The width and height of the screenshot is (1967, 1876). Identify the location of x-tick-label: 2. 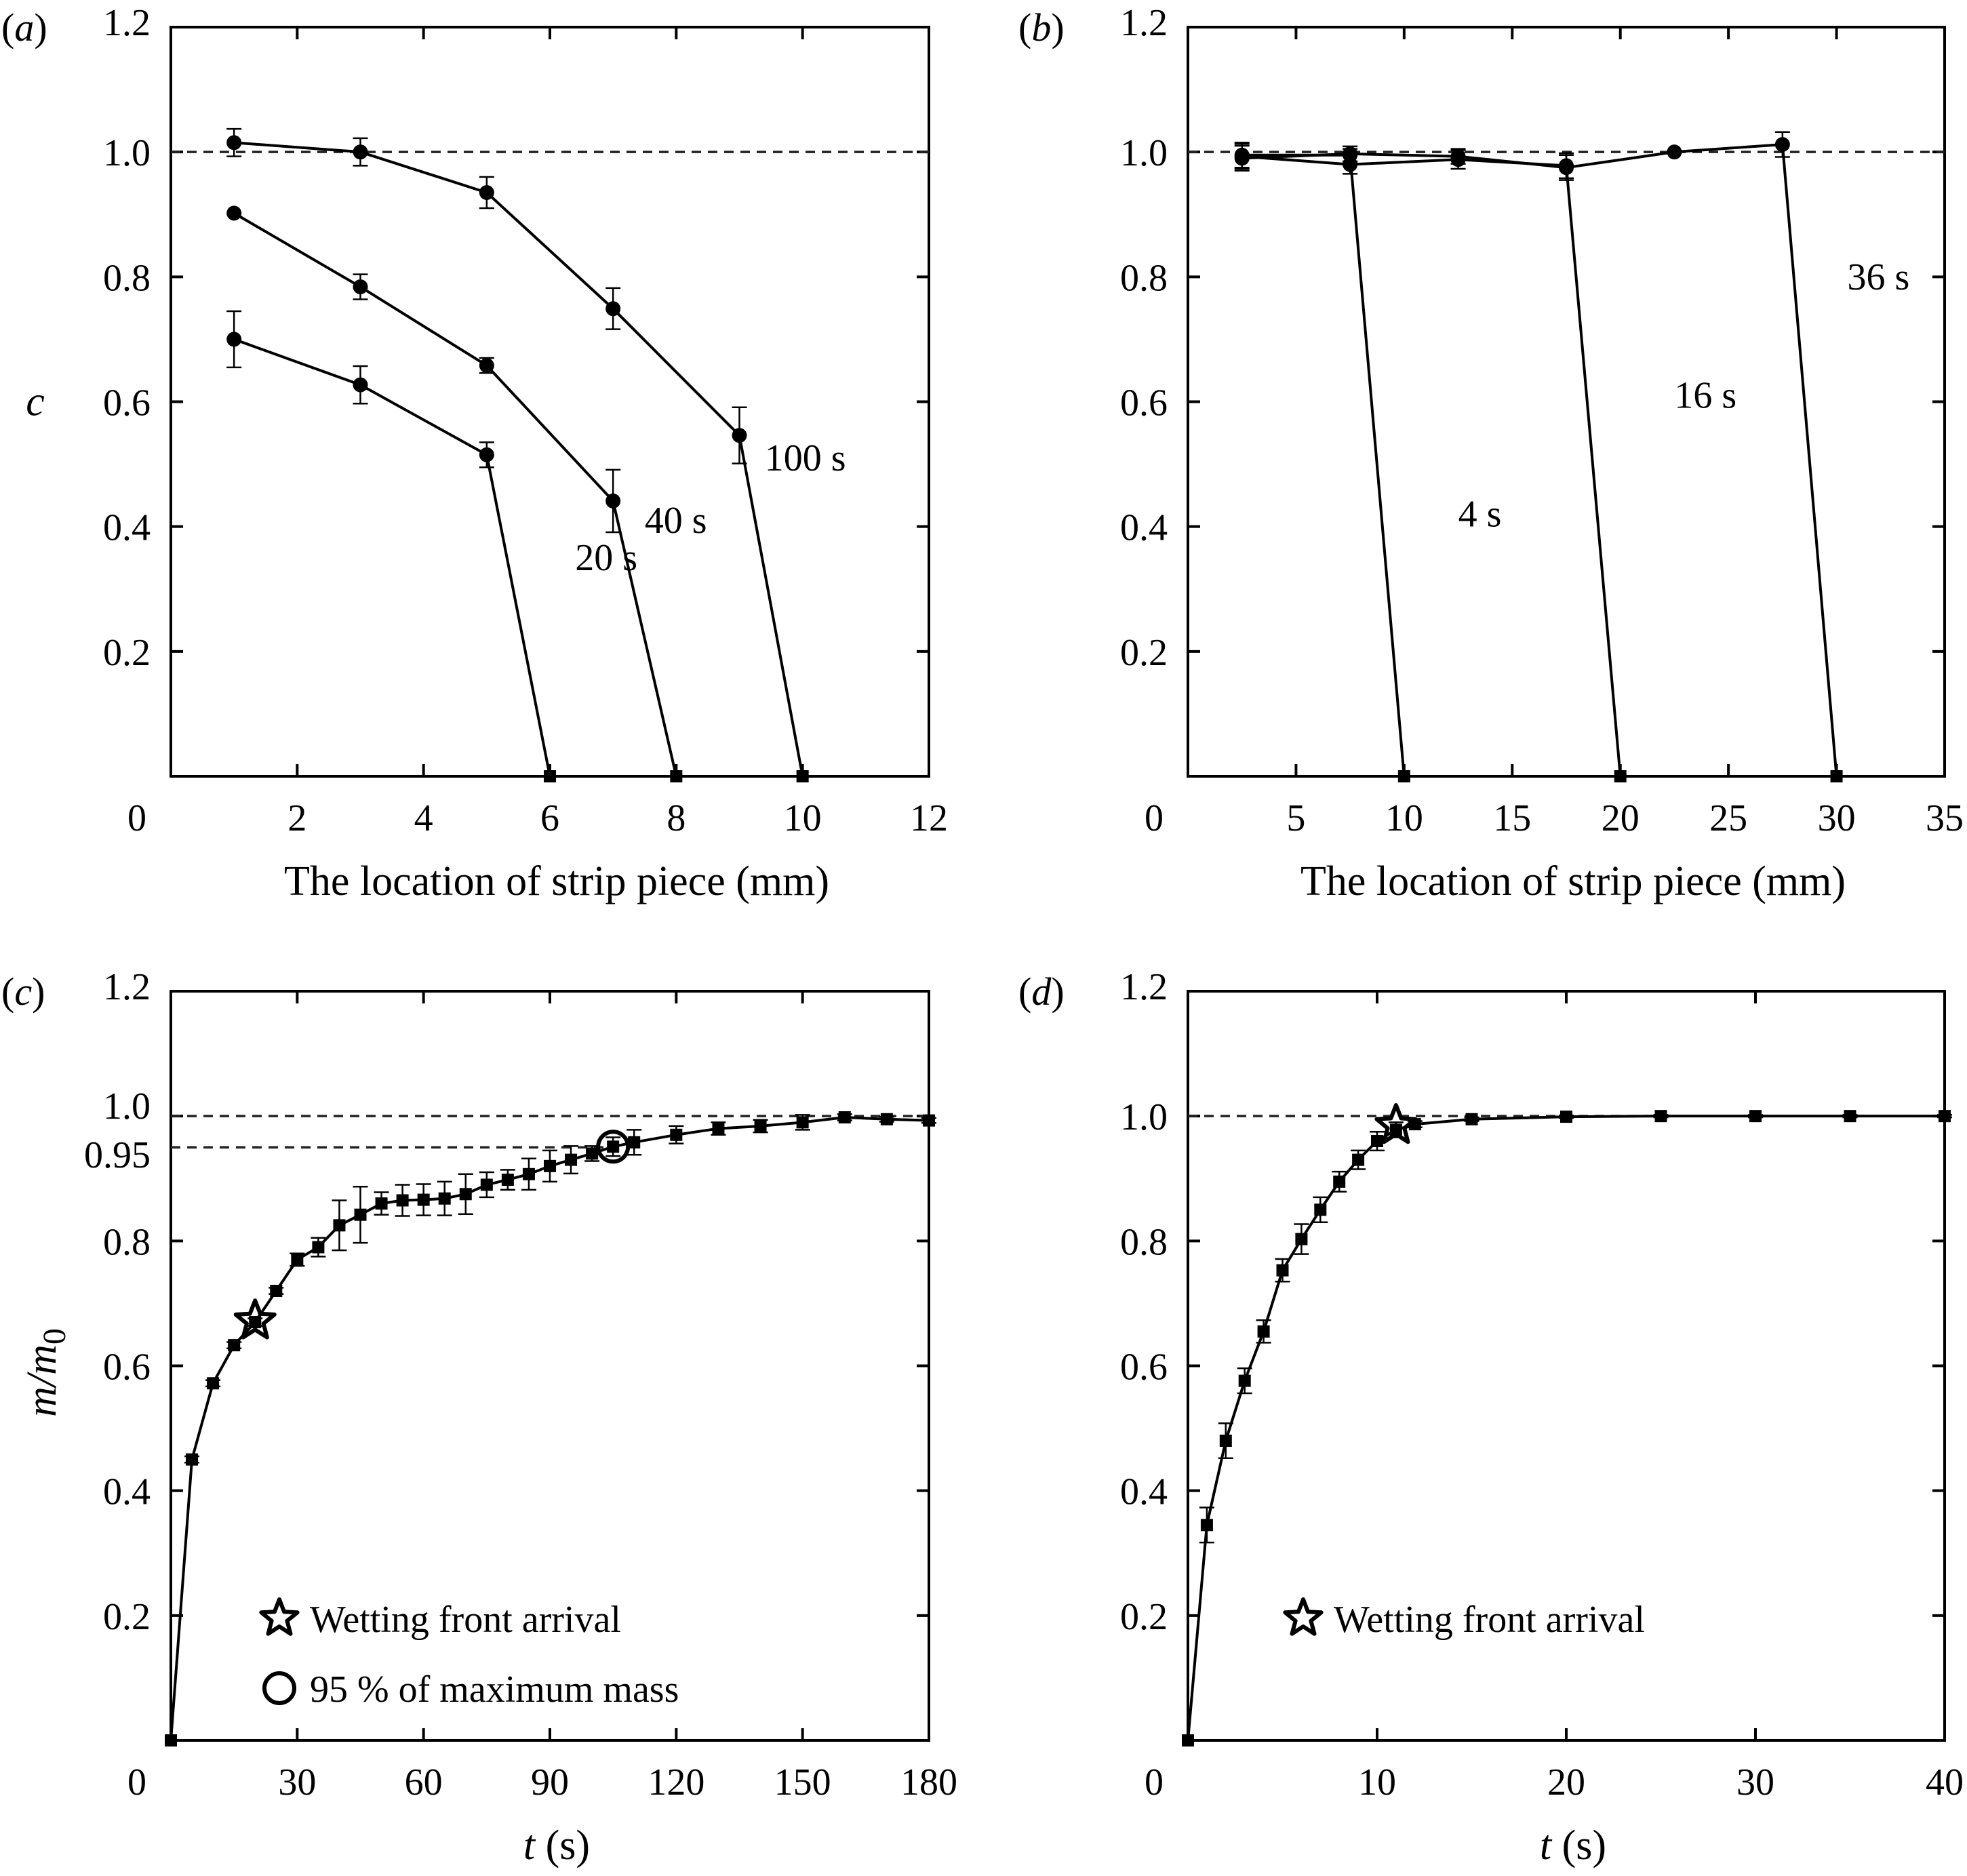
(296, 818).